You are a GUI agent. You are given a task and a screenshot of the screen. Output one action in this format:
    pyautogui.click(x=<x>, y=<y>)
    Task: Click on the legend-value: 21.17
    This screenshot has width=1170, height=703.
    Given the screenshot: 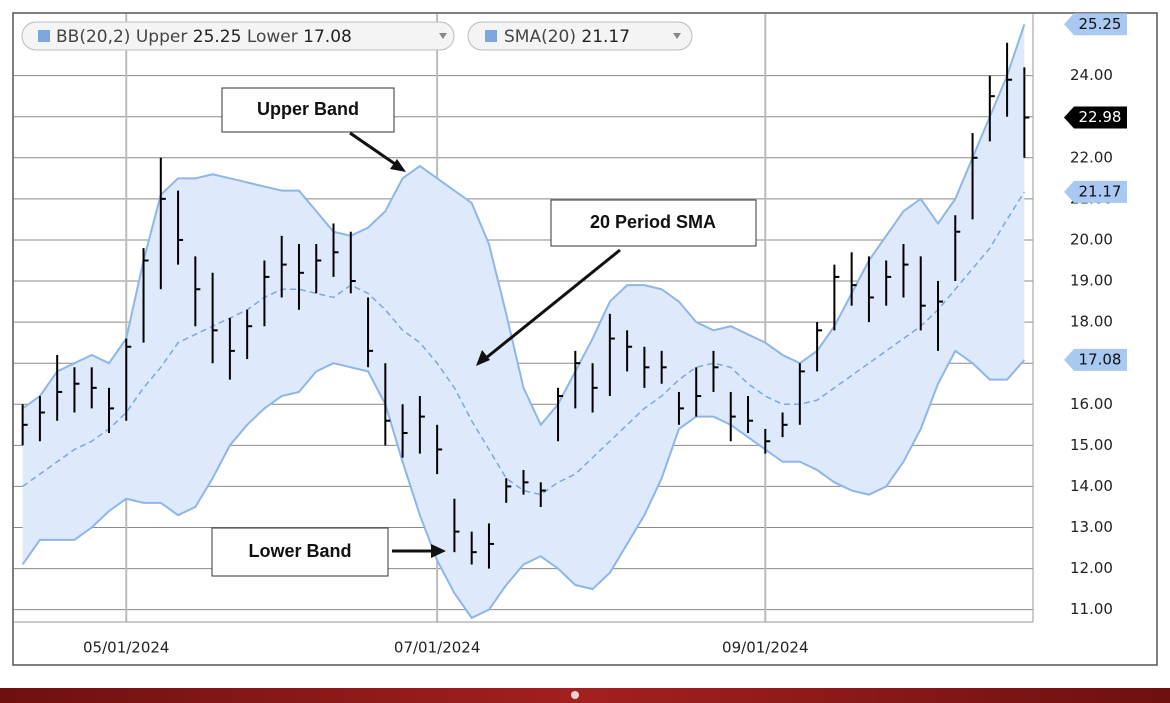 What is the action you would take?
    pyautogui.click(x=605, y=37)
    